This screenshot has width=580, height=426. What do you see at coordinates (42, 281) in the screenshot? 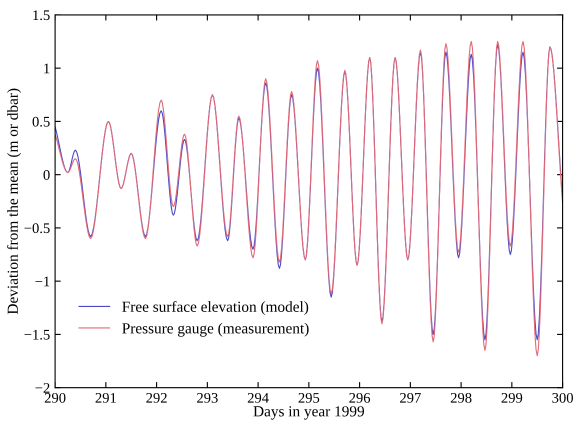
I see `y-tick-label: −1` at bounding box center [42, 281].